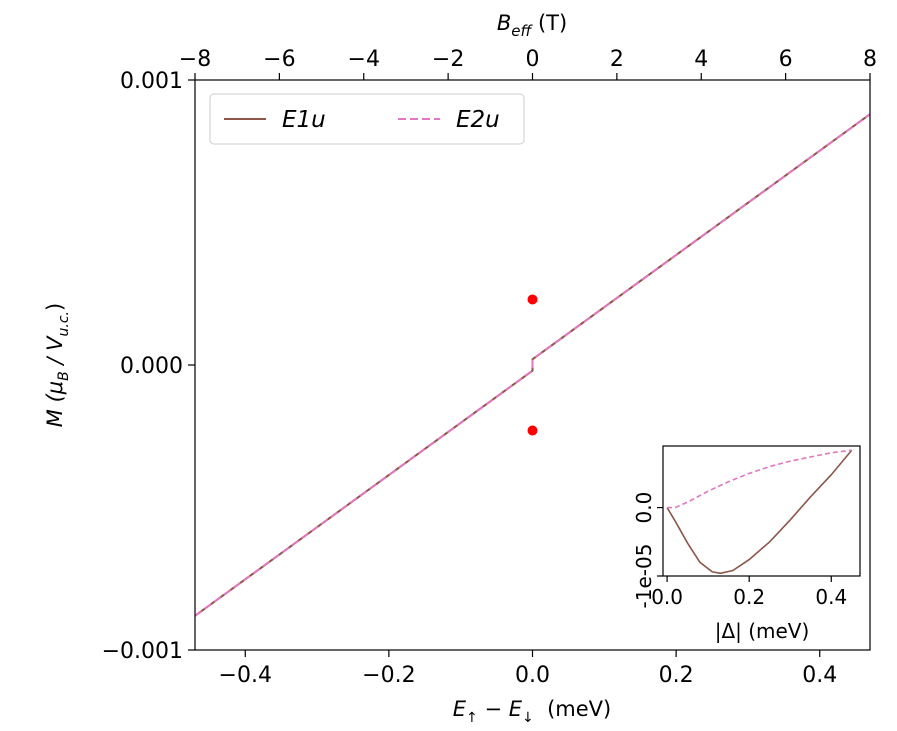  Describe the element at coordinates (762, 631) in the screenshot. I see `inset-x-axis-label: |Δ| (meV)` at that location.